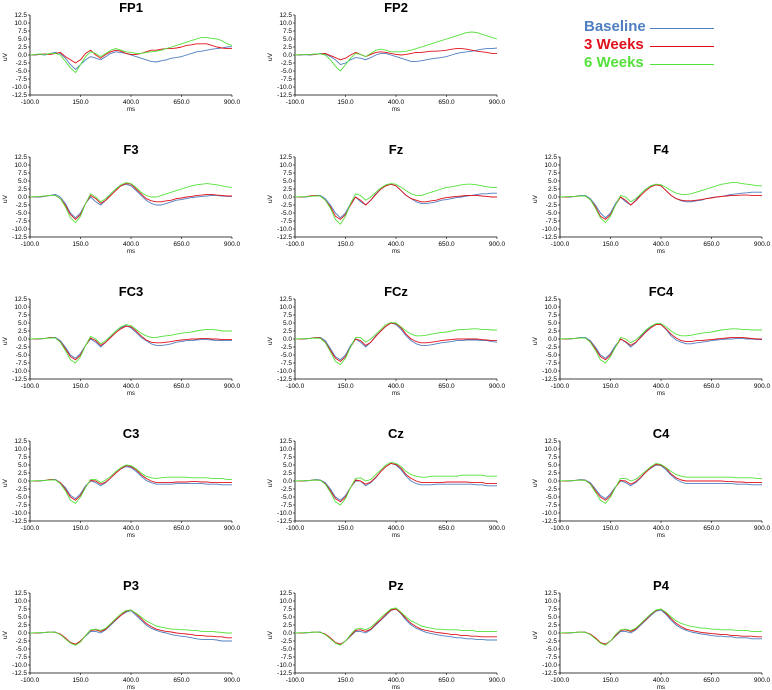 Image resolution: width=772 pixels, height=690 pixels. Describe the element at coordinates (345, 680) in the screenshot. I see `x-tick-label: 150.0` at that location.